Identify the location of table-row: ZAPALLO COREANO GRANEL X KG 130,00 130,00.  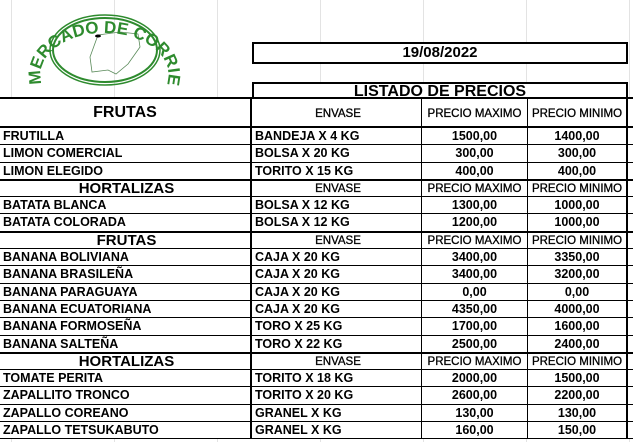
(316, 413).